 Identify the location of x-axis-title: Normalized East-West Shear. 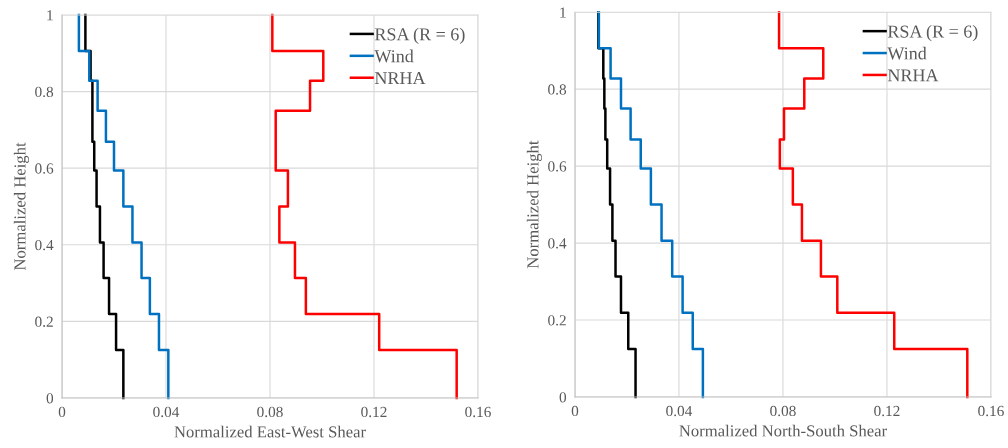
(270, 431).